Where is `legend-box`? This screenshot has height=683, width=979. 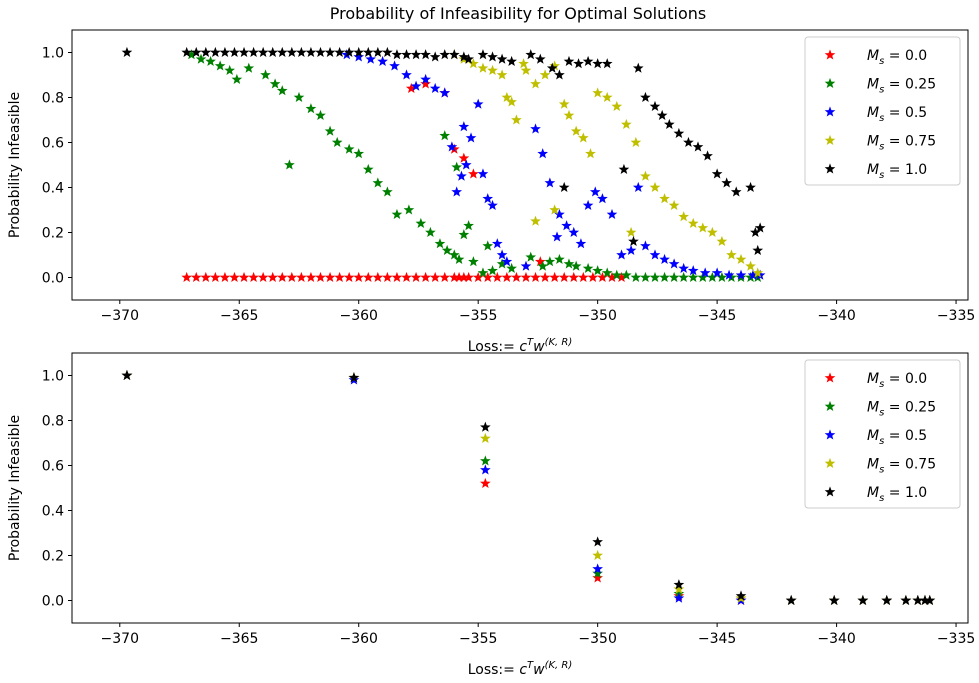
legend-box is located at coordinates (882, 434).